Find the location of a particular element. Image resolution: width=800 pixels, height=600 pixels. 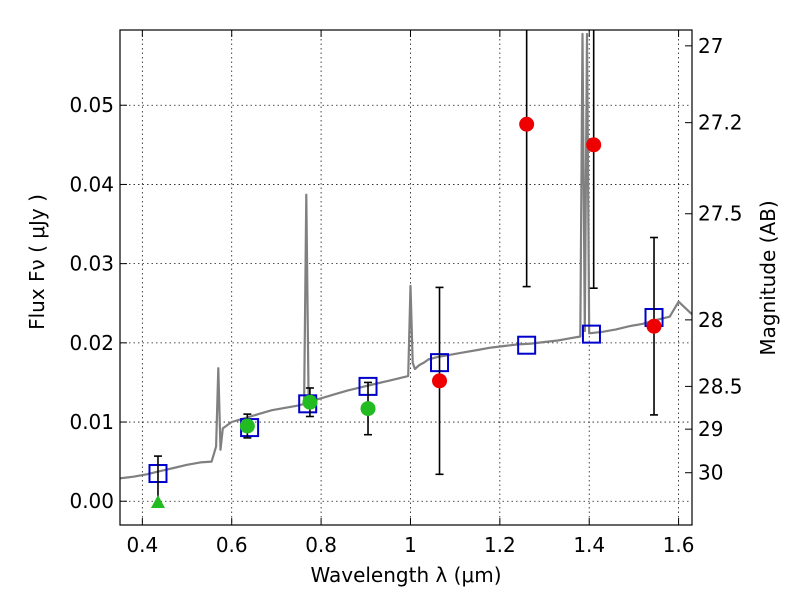

y-tick-label: 0.04 is located at coordinates (91, 184).